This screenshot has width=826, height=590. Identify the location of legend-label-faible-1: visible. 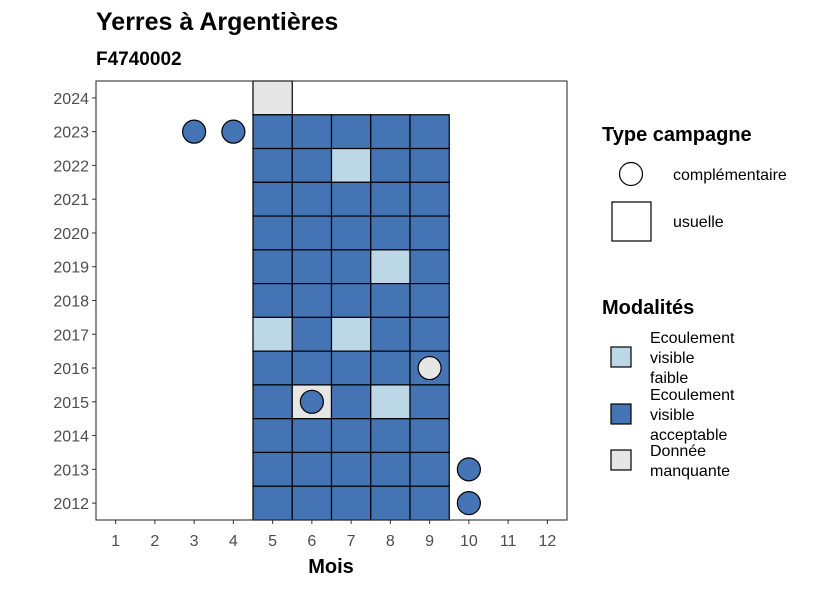
(672, 358).